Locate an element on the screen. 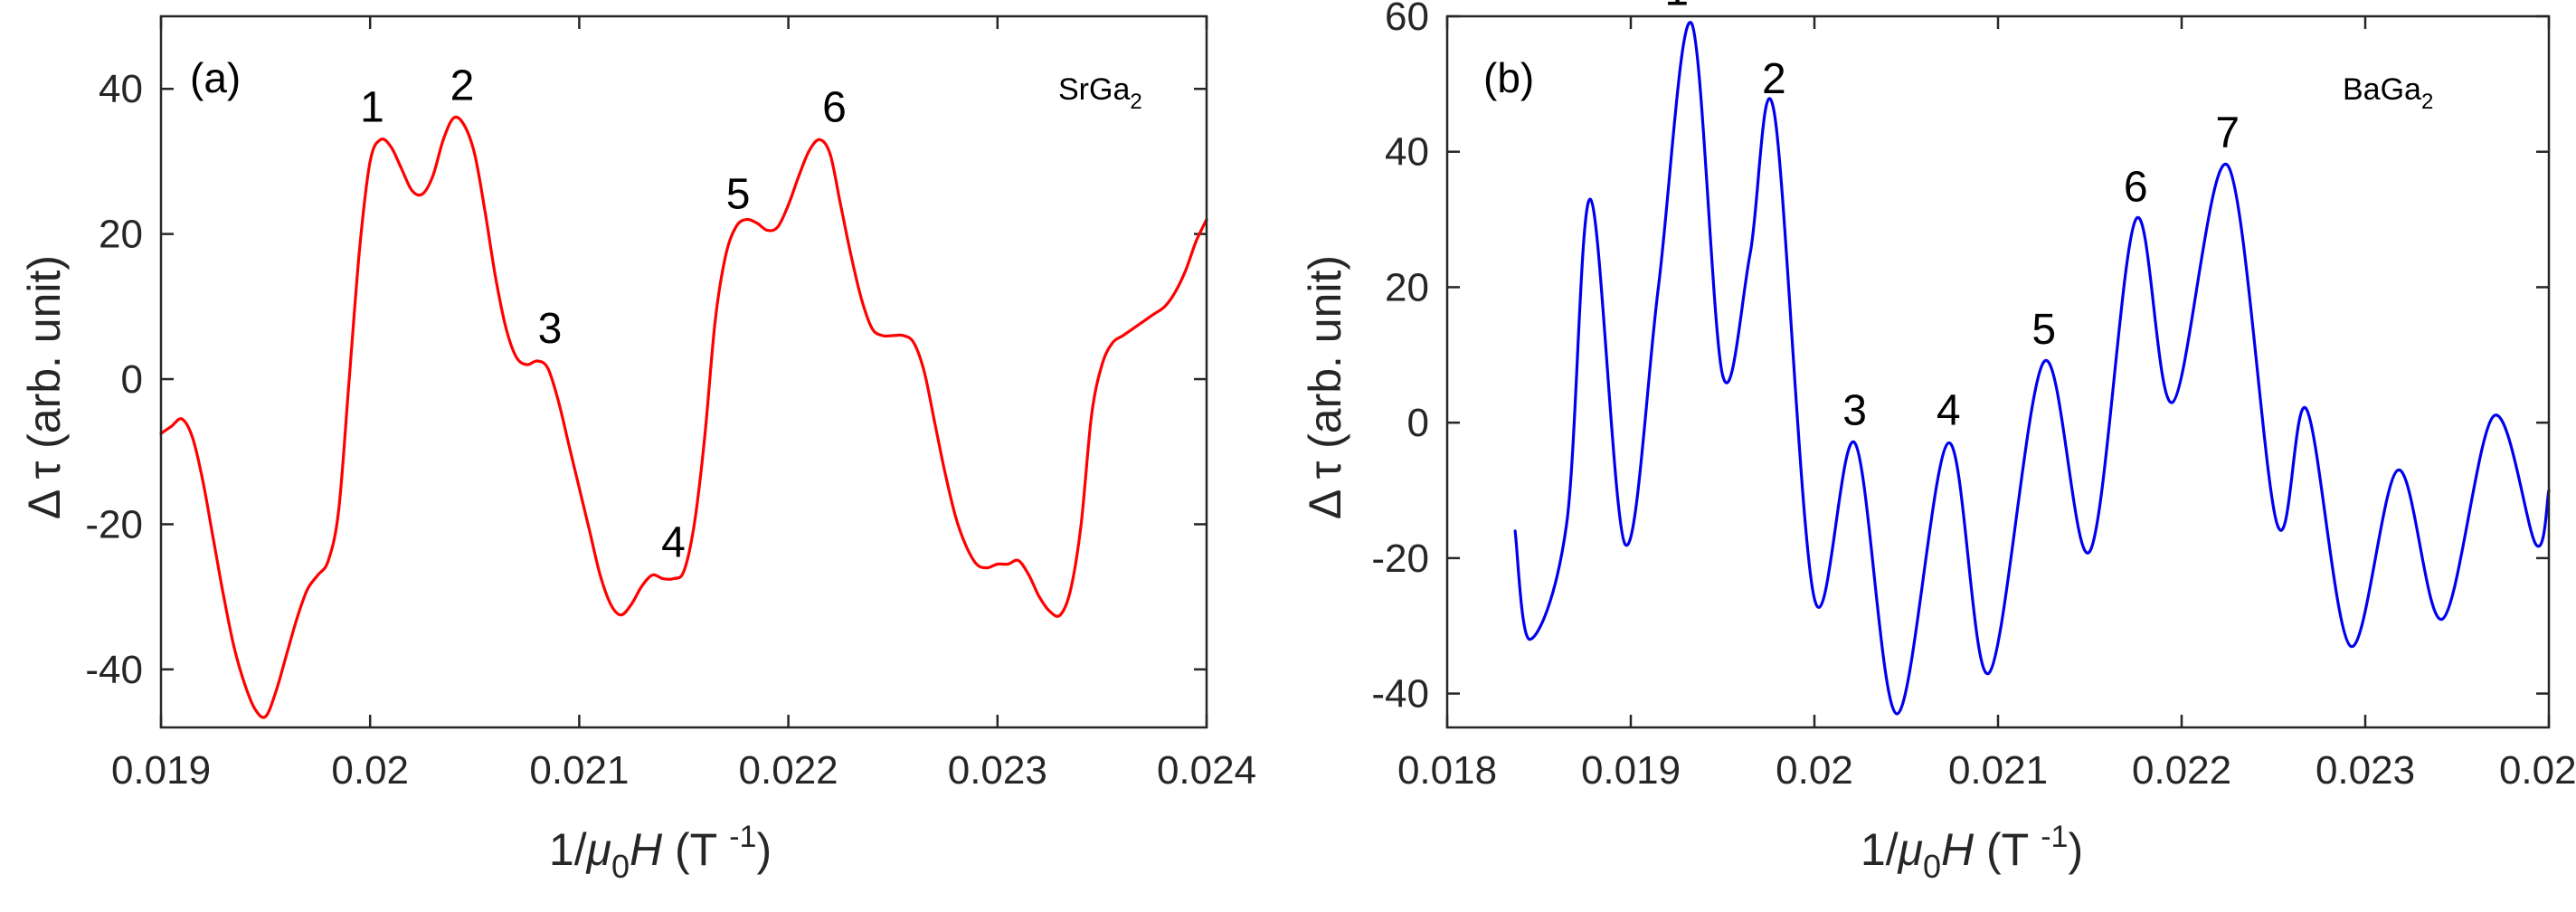 The image size is (2576, 912). x-tick-label-b: 0.019 is located at coordinates (1631, 771).